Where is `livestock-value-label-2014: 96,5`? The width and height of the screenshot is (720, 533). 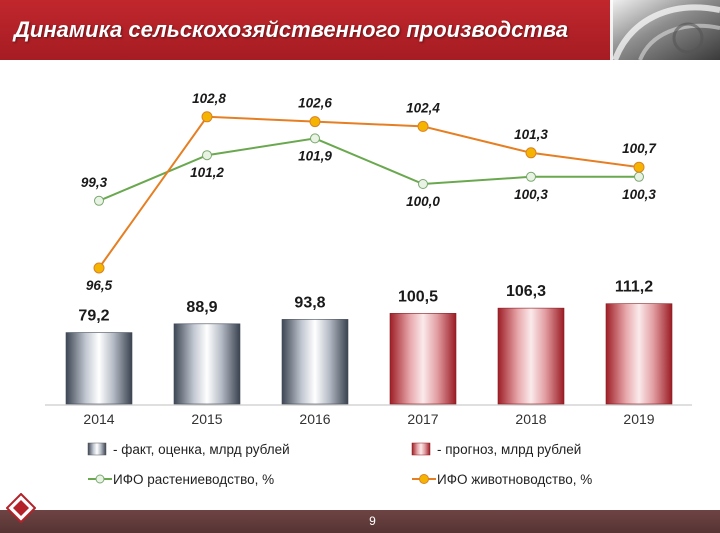 livestock-value-label-2014: 96,5 is located at coordinates (99, 285).